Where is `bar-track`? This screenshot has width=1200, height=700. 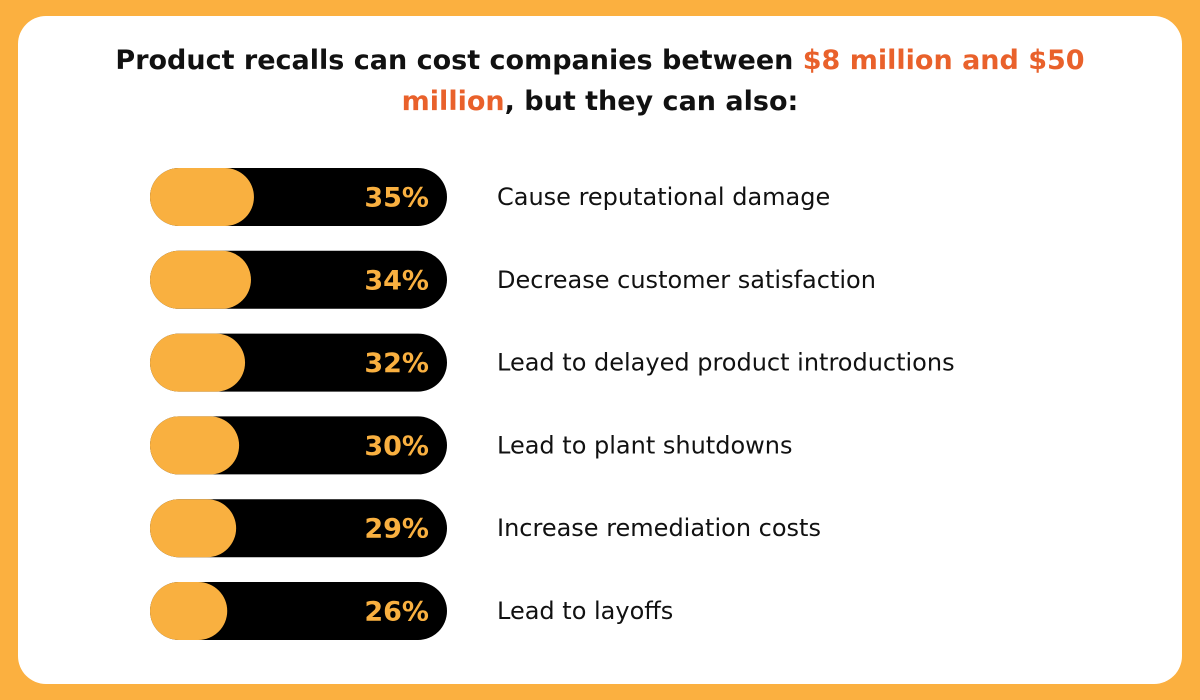 bar-track is located at coordinates (298, 611).